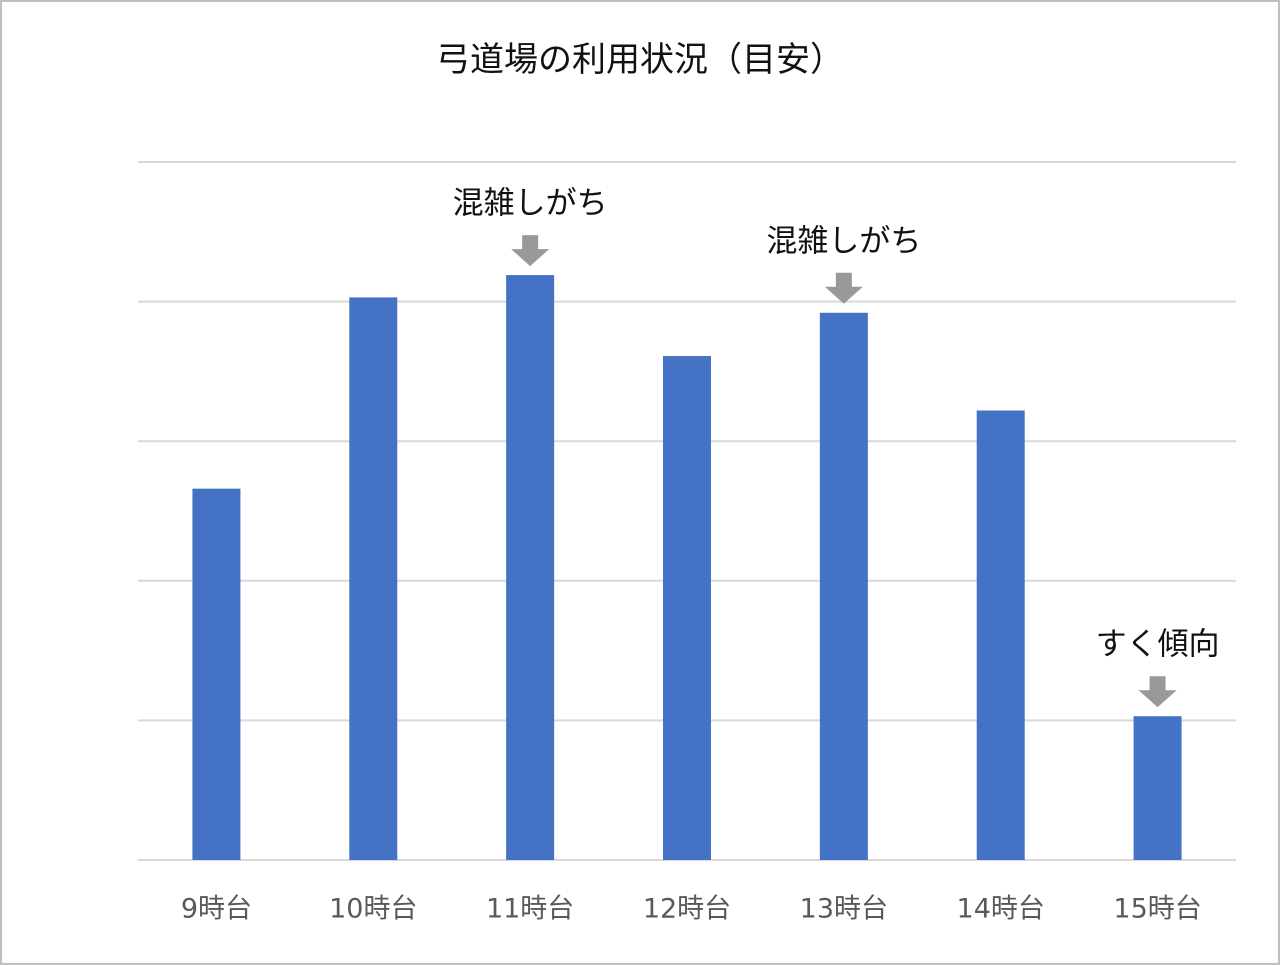 The image size is (1280, 965). Describe the element at coordinates (1001, 909) in the screenshot. I see `x-tick-label: 14時台` at that location.